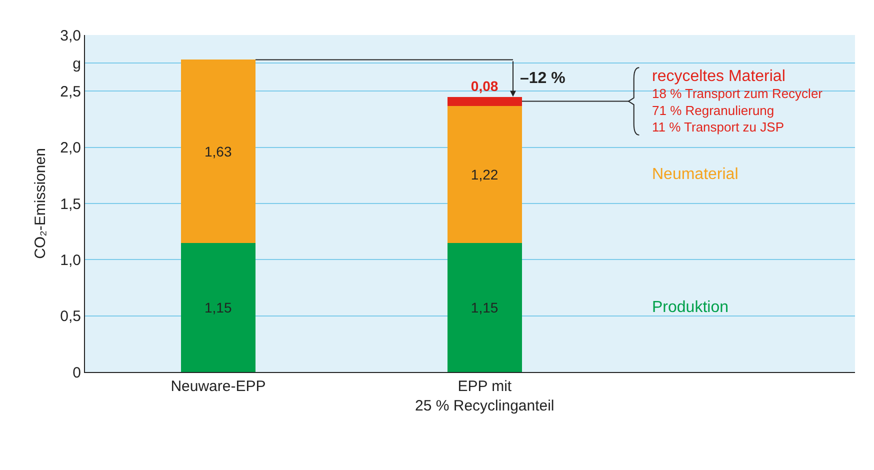  I want to click on data-label: 1,63, so click(218, 151).